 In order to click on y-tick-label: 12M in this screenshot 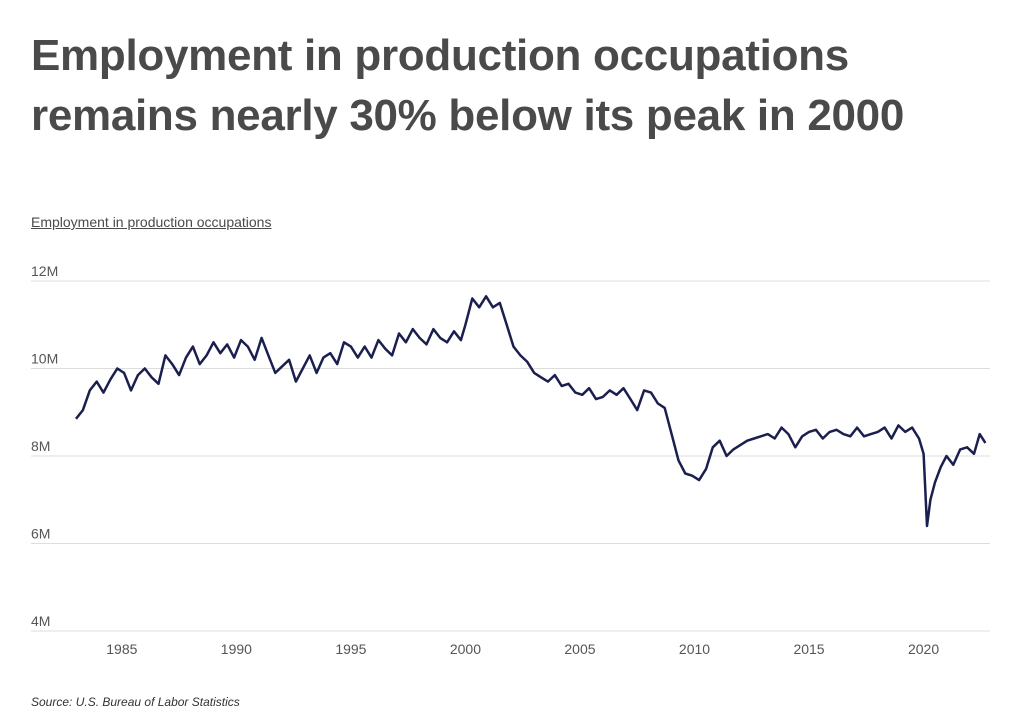, I will do `click(44, 271)`.